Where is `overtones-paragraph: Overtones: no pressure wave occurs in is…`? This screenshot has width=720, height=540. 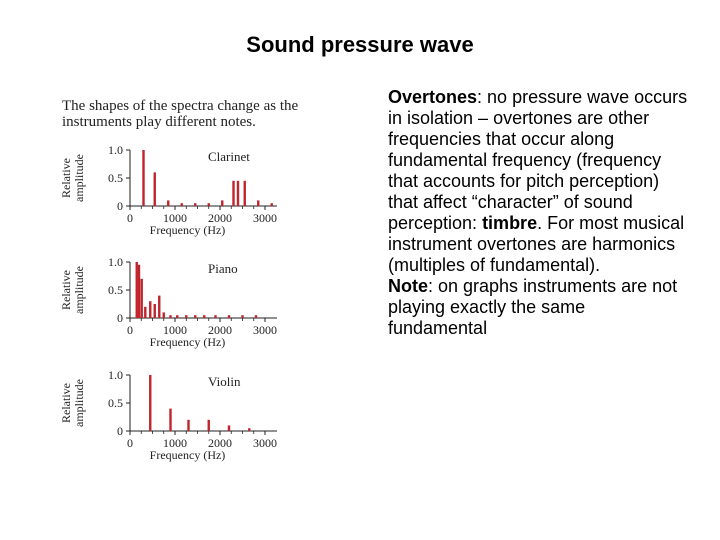 overtones-paragraph: Overtones: no pressure wave occurs in is… is located at coordinates (538, 181).